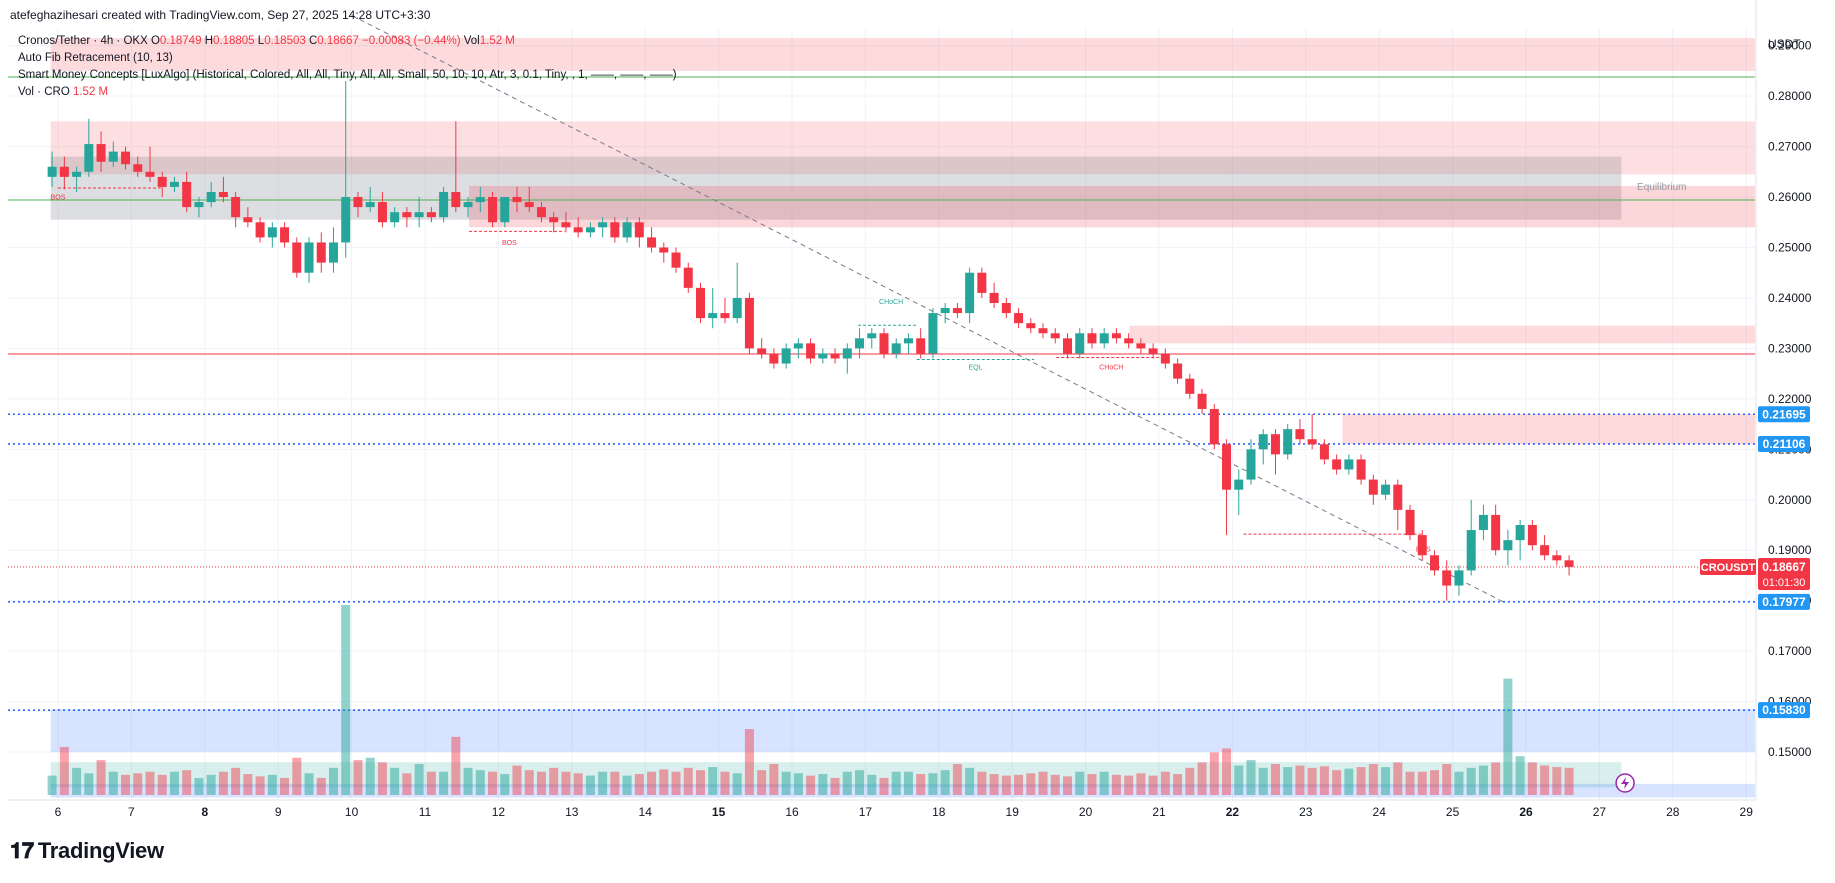 The height and width of the screenshot is (883, 1835). What do you see at coordinates (1233, 812) in the screenshot?
I see `time-tick-label: 22` at bounding box center [1233, 812].